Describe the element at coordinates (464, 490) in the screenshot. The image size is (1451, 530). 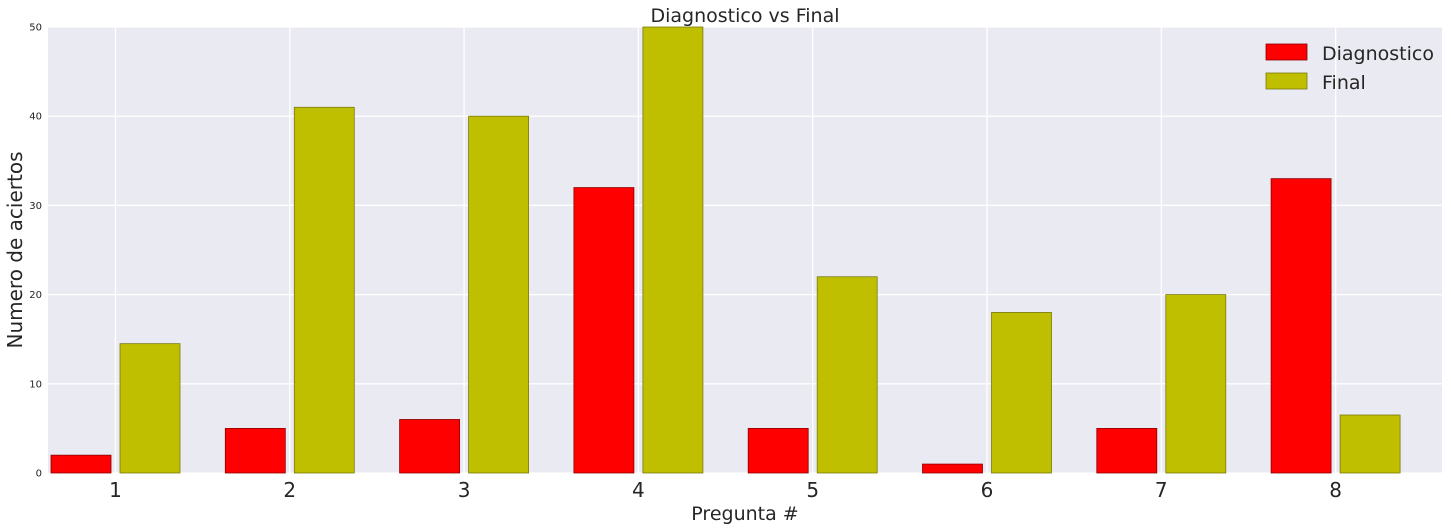
I see `x-tick-label: 3` at that location.